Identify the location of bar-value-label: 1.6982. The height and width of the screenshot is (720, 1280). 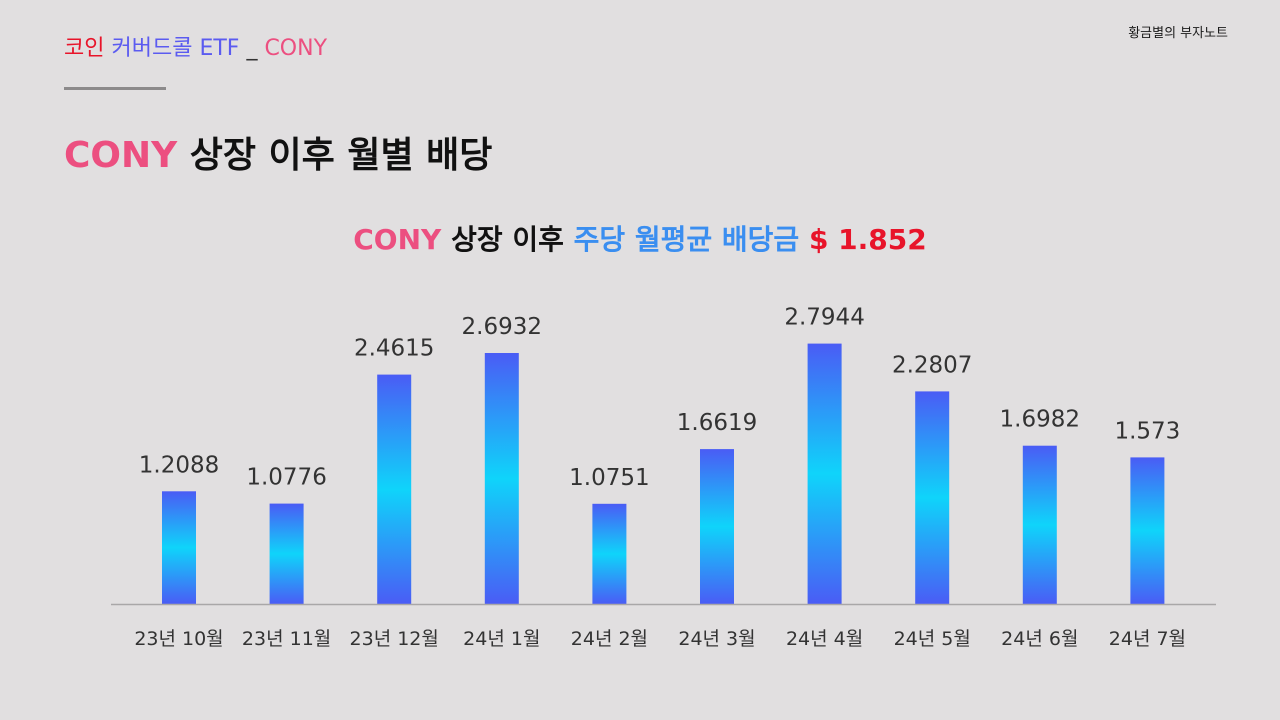
(1040, 420).